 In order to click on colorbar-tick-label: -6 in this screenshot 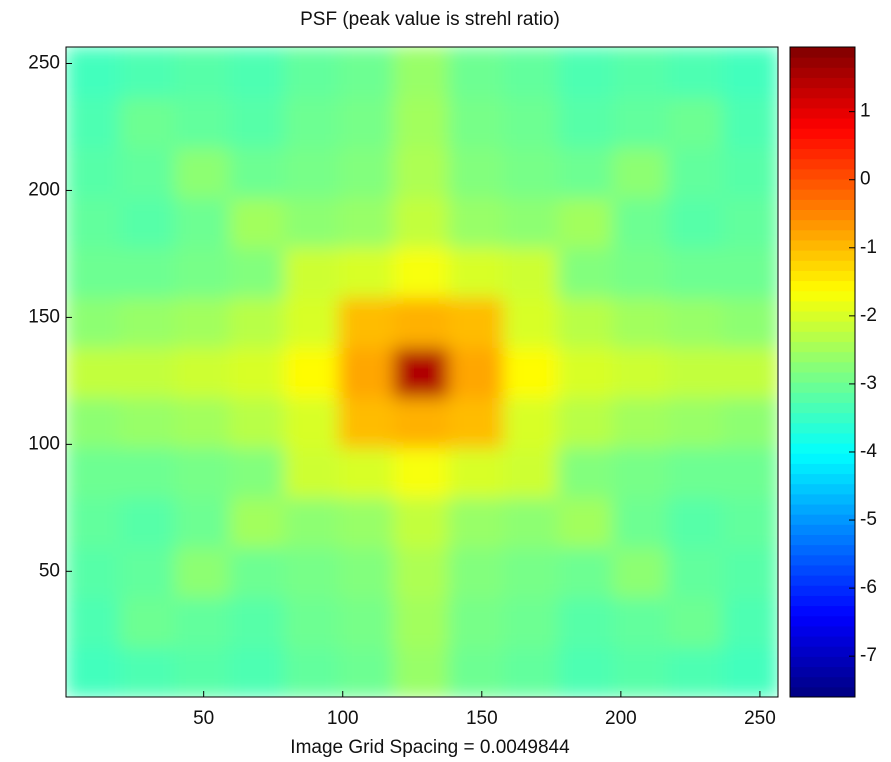, I will do `click(868, 587)`.